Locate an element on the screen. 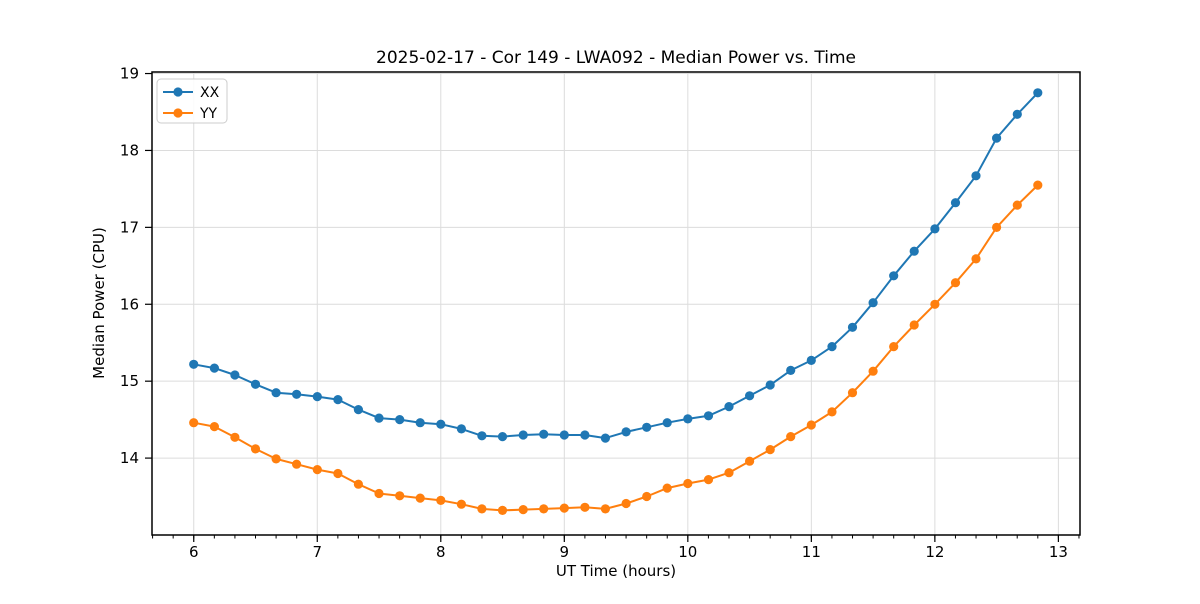 The height and width of the screenshot is (604, 1200). y-tick-label: 16 is located at coordinates (129, 304).